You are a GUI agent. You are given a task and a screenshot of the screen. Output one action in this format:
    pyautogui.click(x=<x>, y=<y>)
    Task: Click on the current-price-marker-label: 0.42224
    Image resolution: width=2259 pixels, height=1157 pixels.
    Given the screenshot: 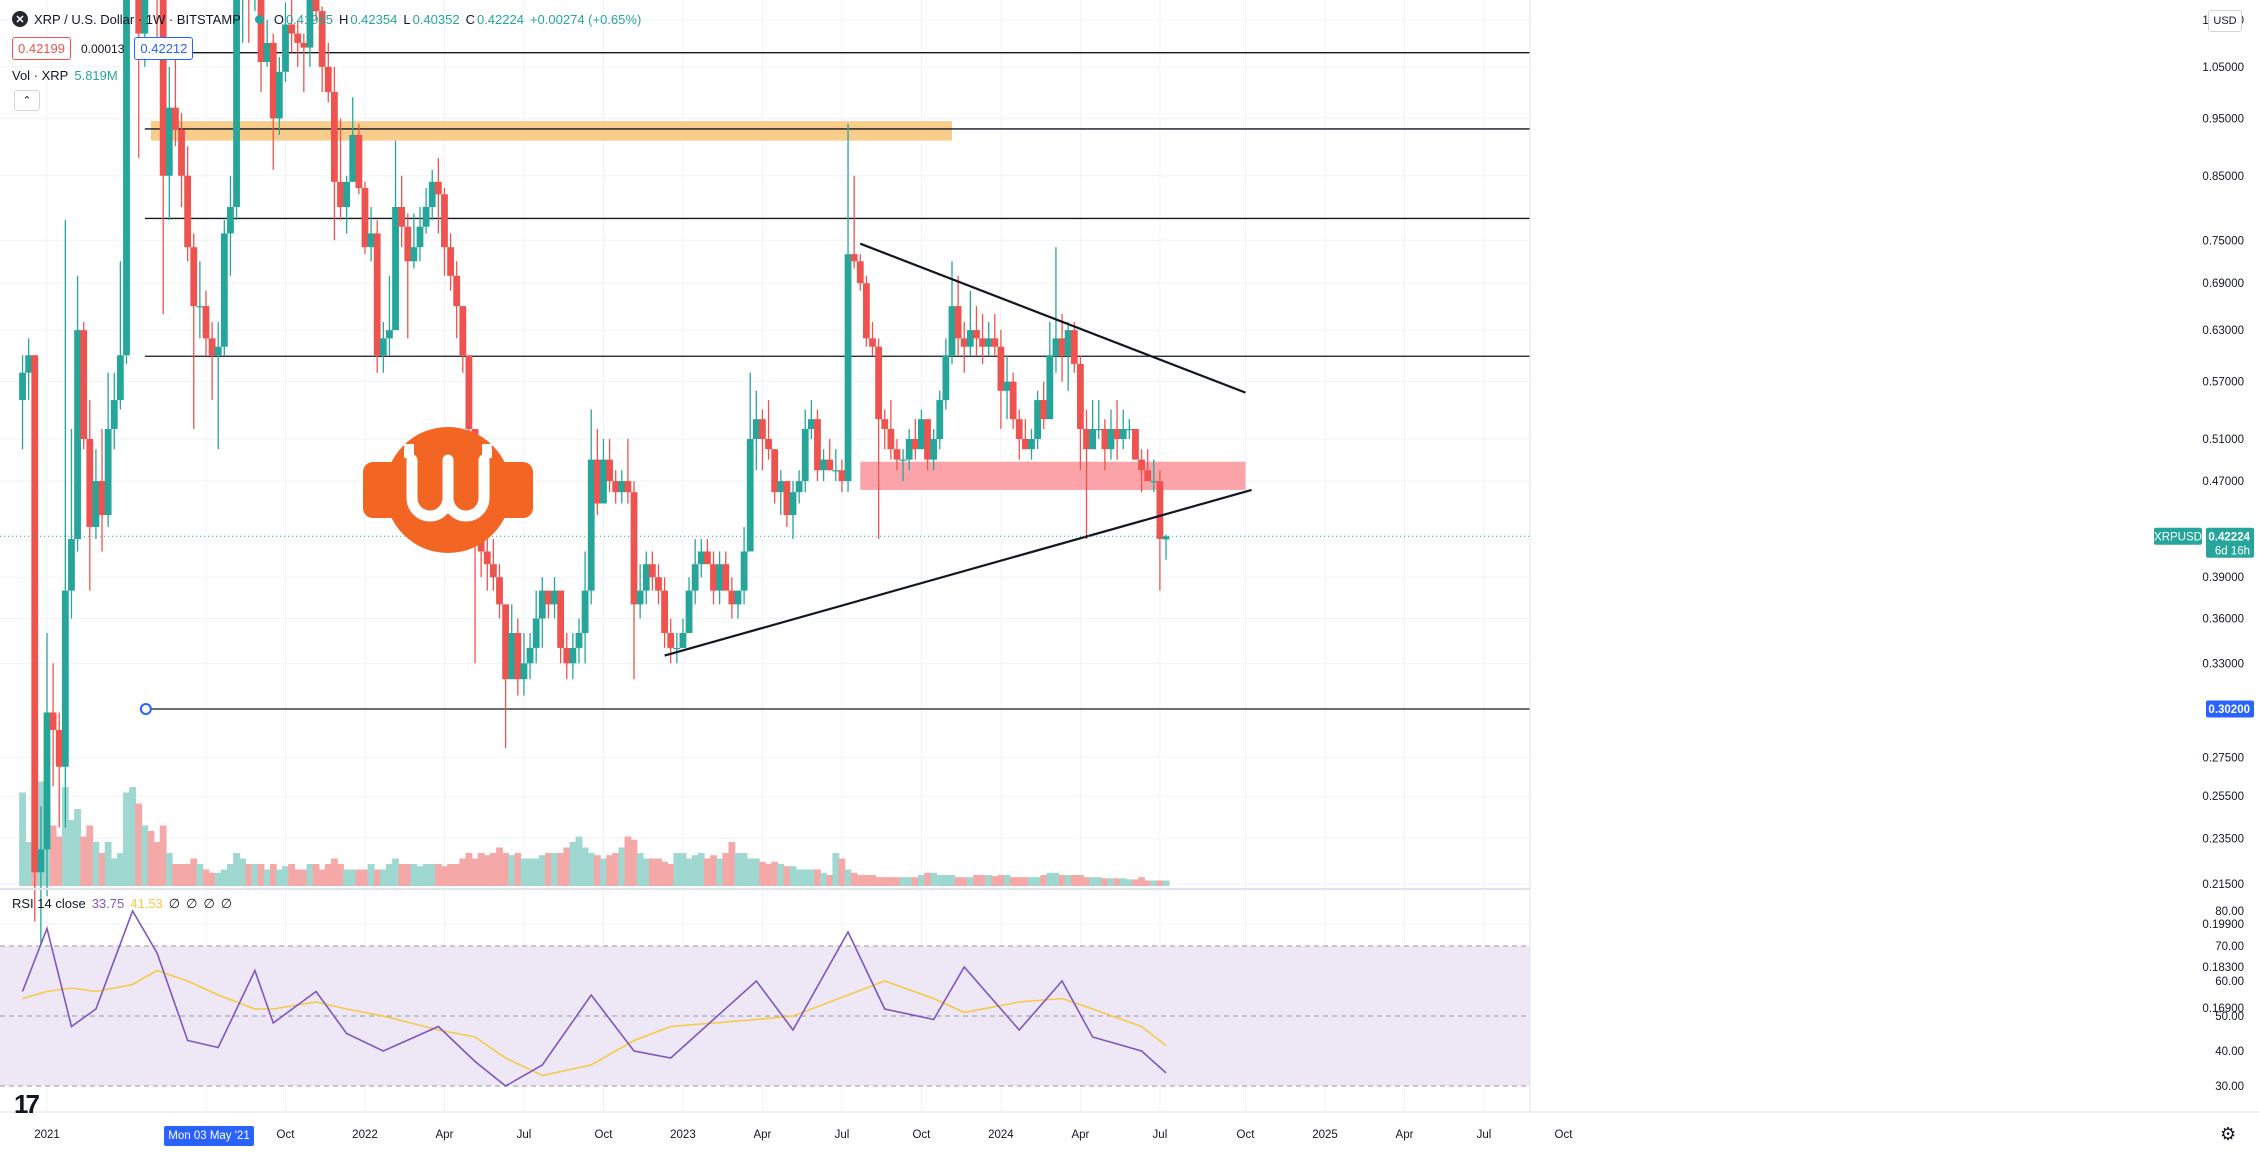 What is the action you would take?
    pyautogui.click(x=2229, y=537)
    